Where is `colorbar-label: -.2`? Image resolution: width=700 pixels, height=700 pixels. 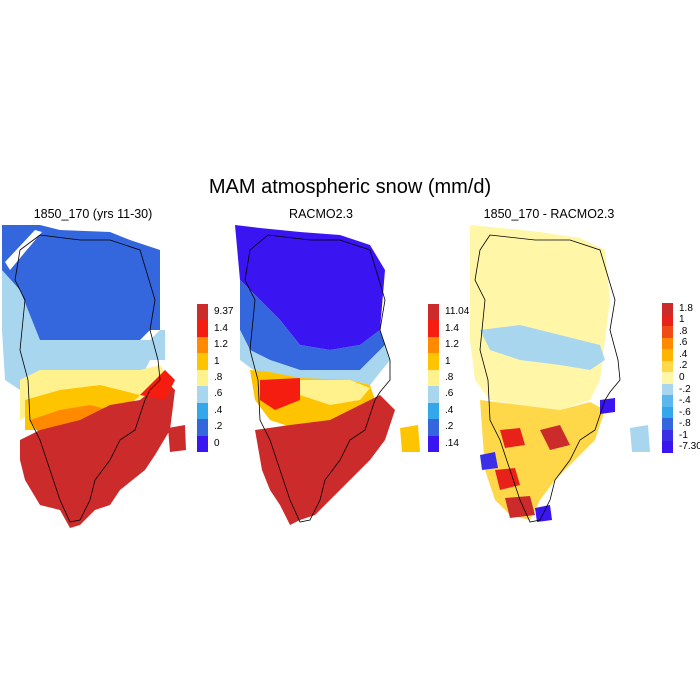 colorbar-label: -.2 is located at coordinates (685, 389).